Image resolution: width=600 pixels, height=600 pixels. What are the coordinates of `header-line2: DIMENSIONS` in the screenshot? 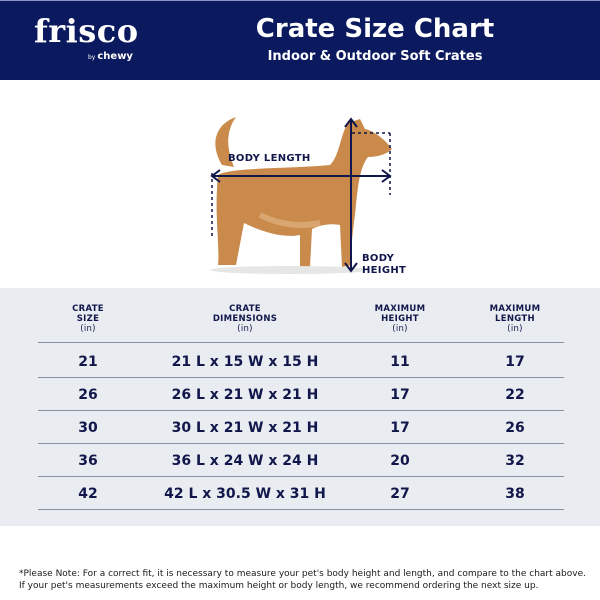 It's located at (245, 319).